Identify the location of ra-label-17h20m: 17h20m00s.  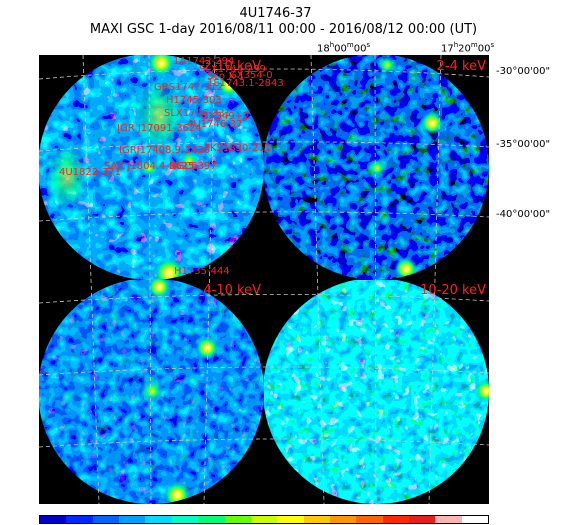
(468, 48).